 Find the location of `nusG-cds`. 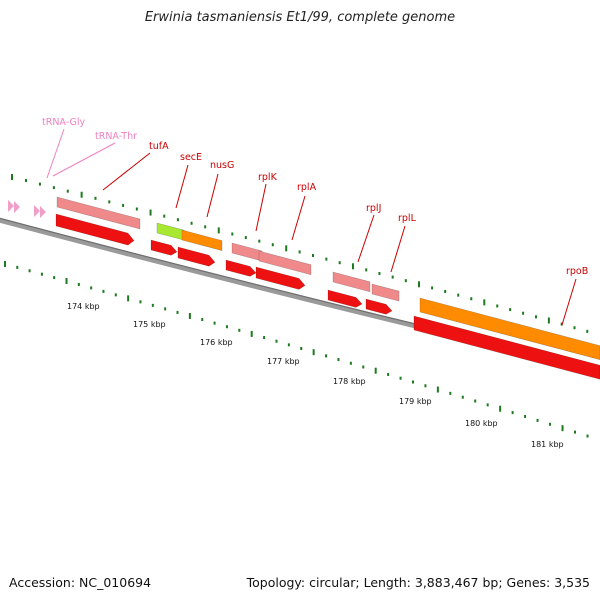

nusG-cds is located at coordinates (196, 256).